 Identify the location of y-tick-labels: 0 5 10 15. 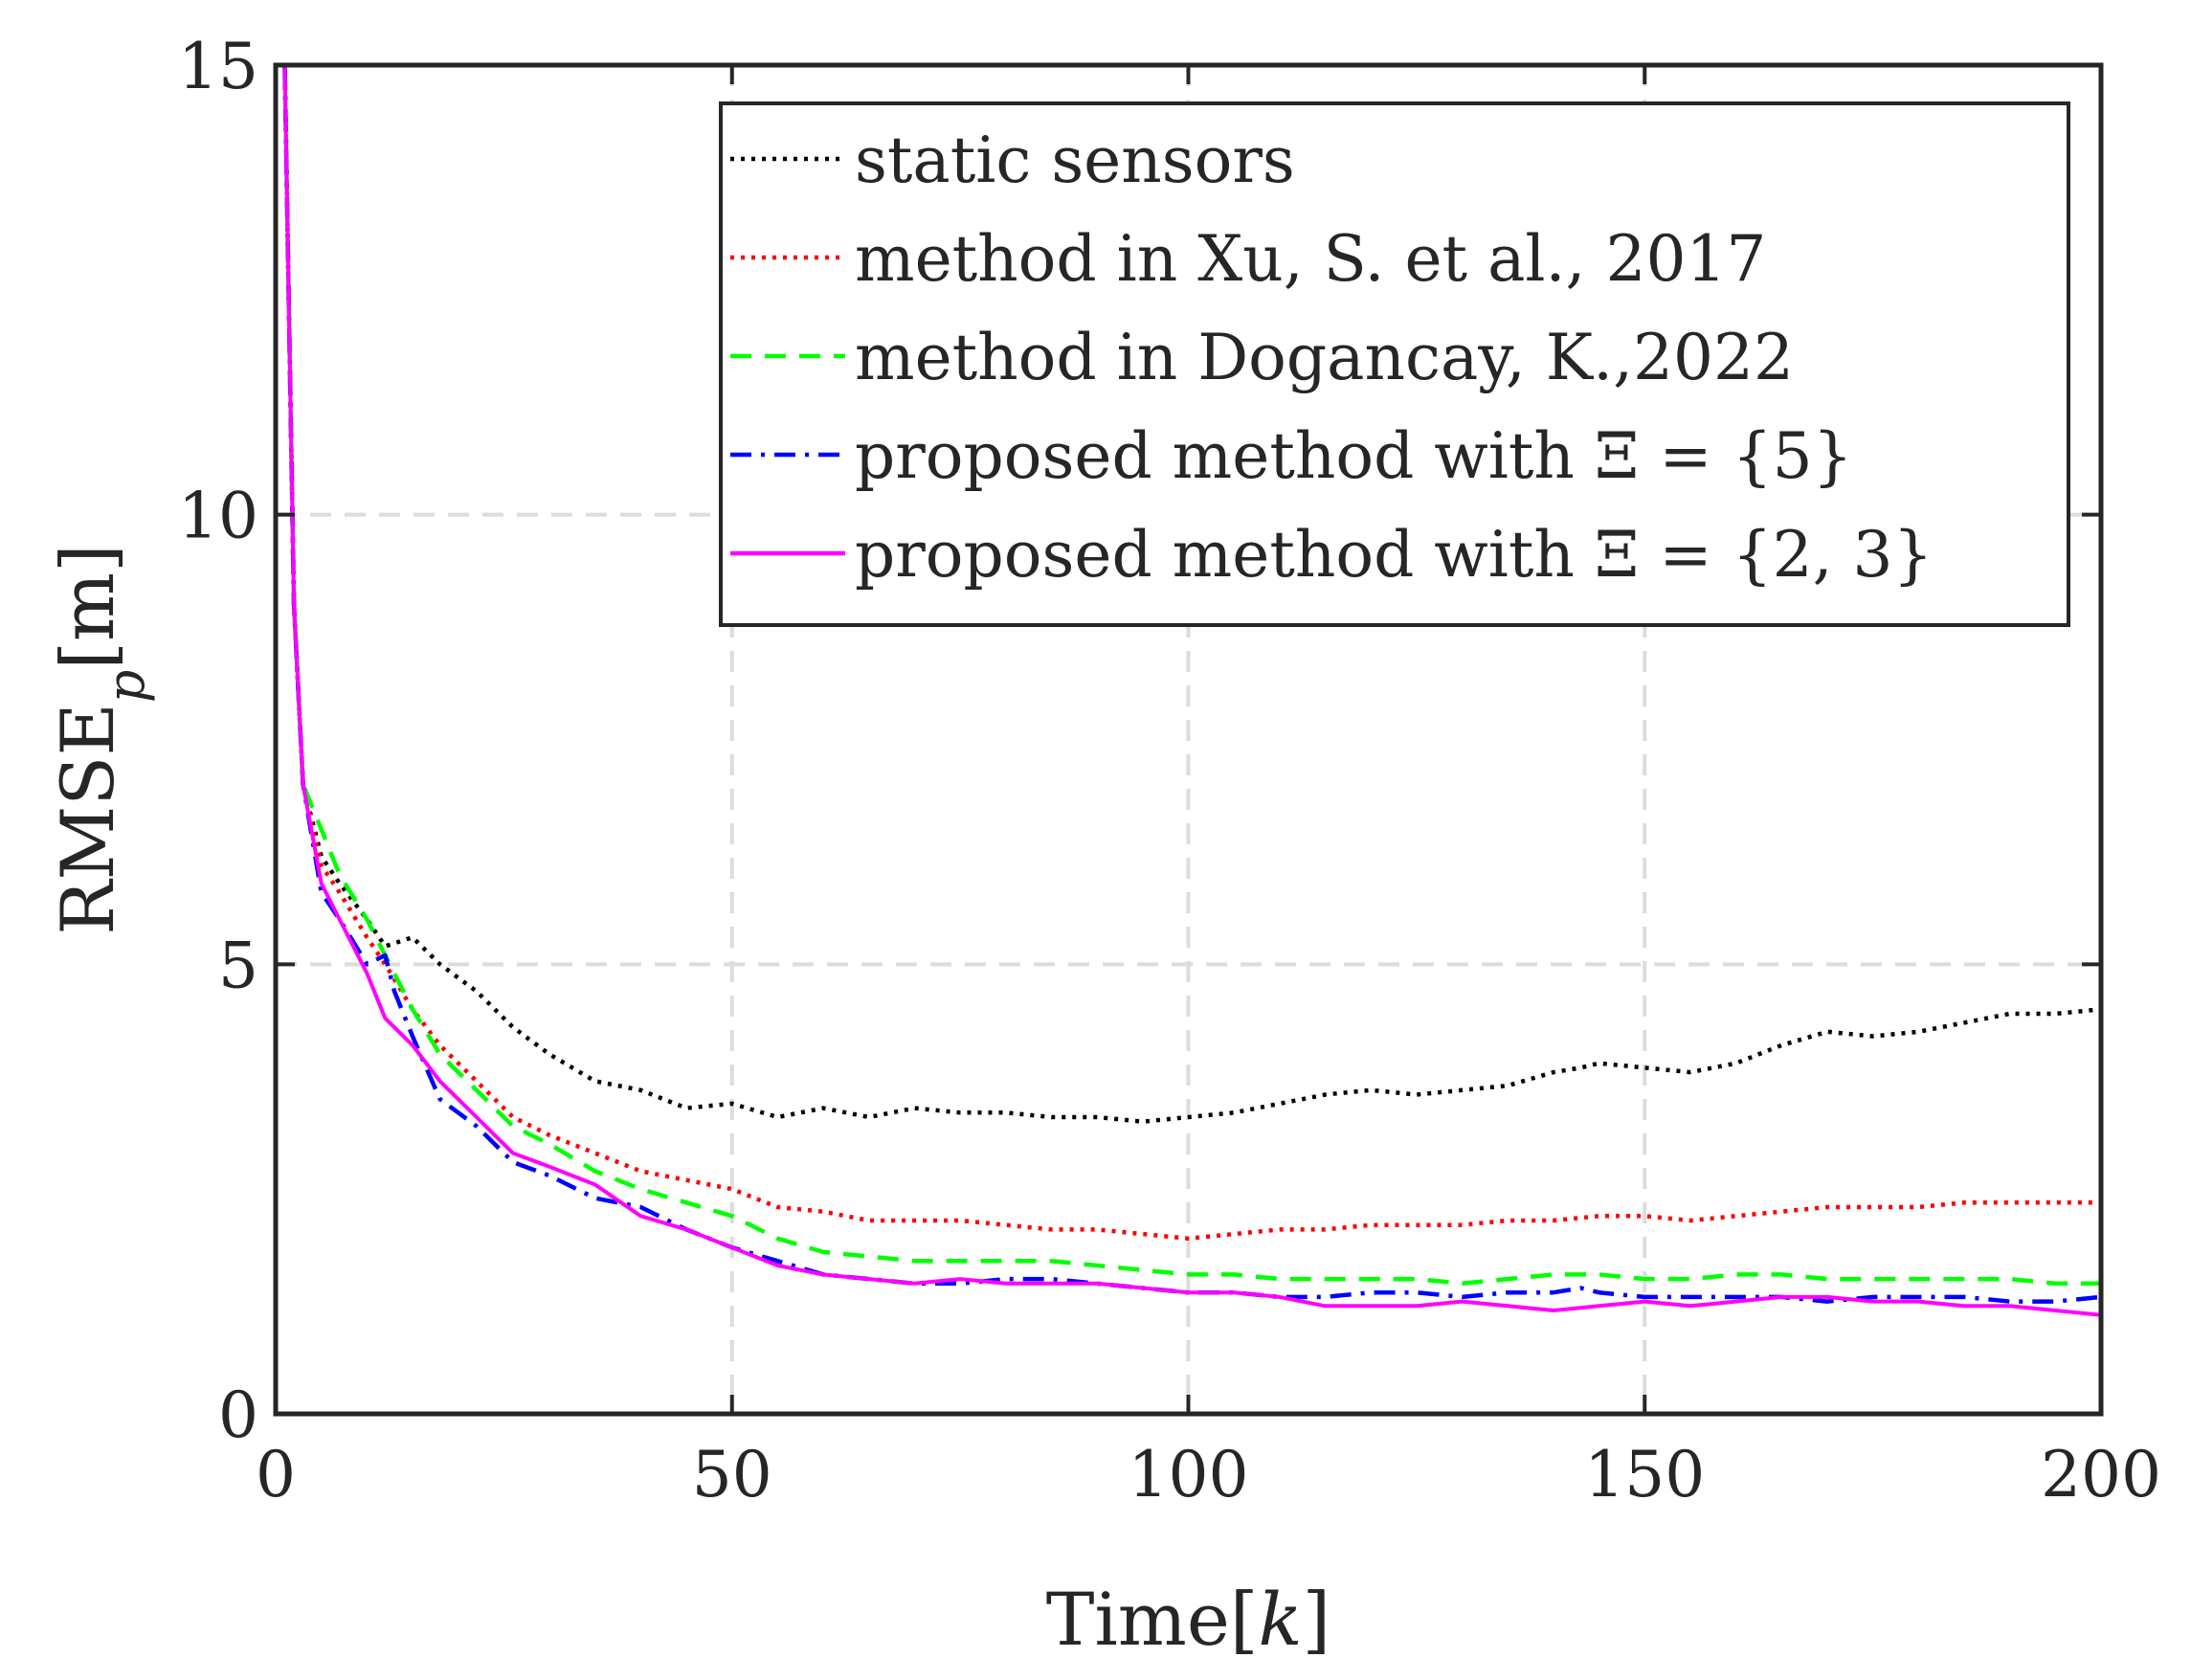
(218, 741).